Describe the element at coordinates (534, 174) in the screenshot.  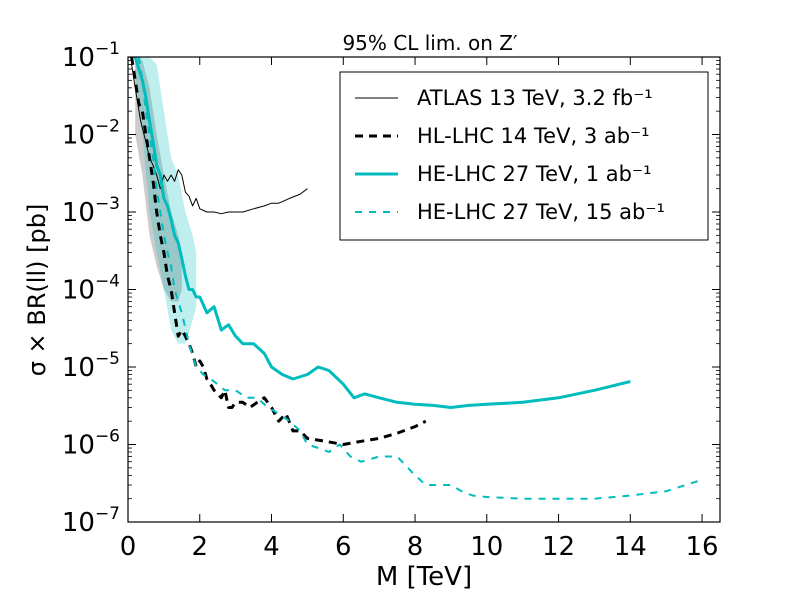
I see `legend-entry-label-2: HE-LHC 27 TeV, 1 ab⁻¹` at that location.